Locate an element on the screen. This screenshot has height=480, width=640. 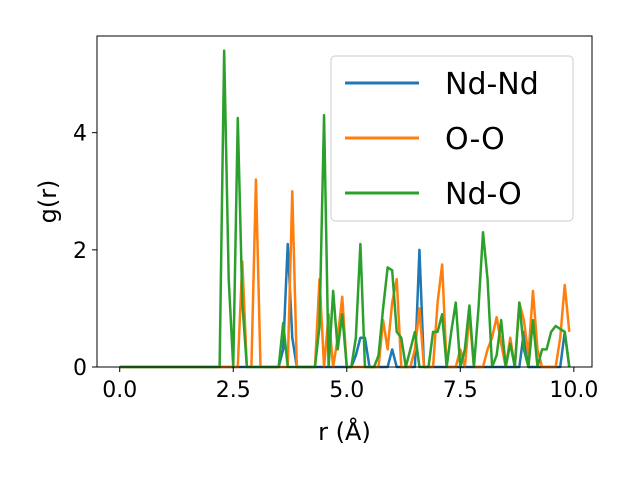
x-tick-label: 10.0 is located at coordinates (573, 390).